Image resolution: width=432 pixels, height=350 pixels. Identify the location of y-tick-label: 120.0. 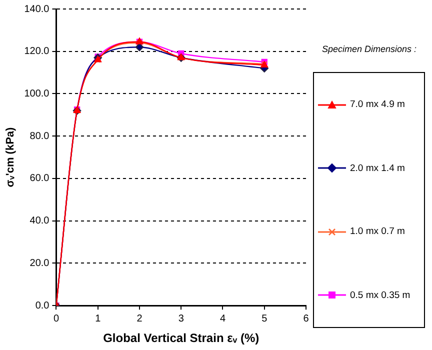
(37, 52).